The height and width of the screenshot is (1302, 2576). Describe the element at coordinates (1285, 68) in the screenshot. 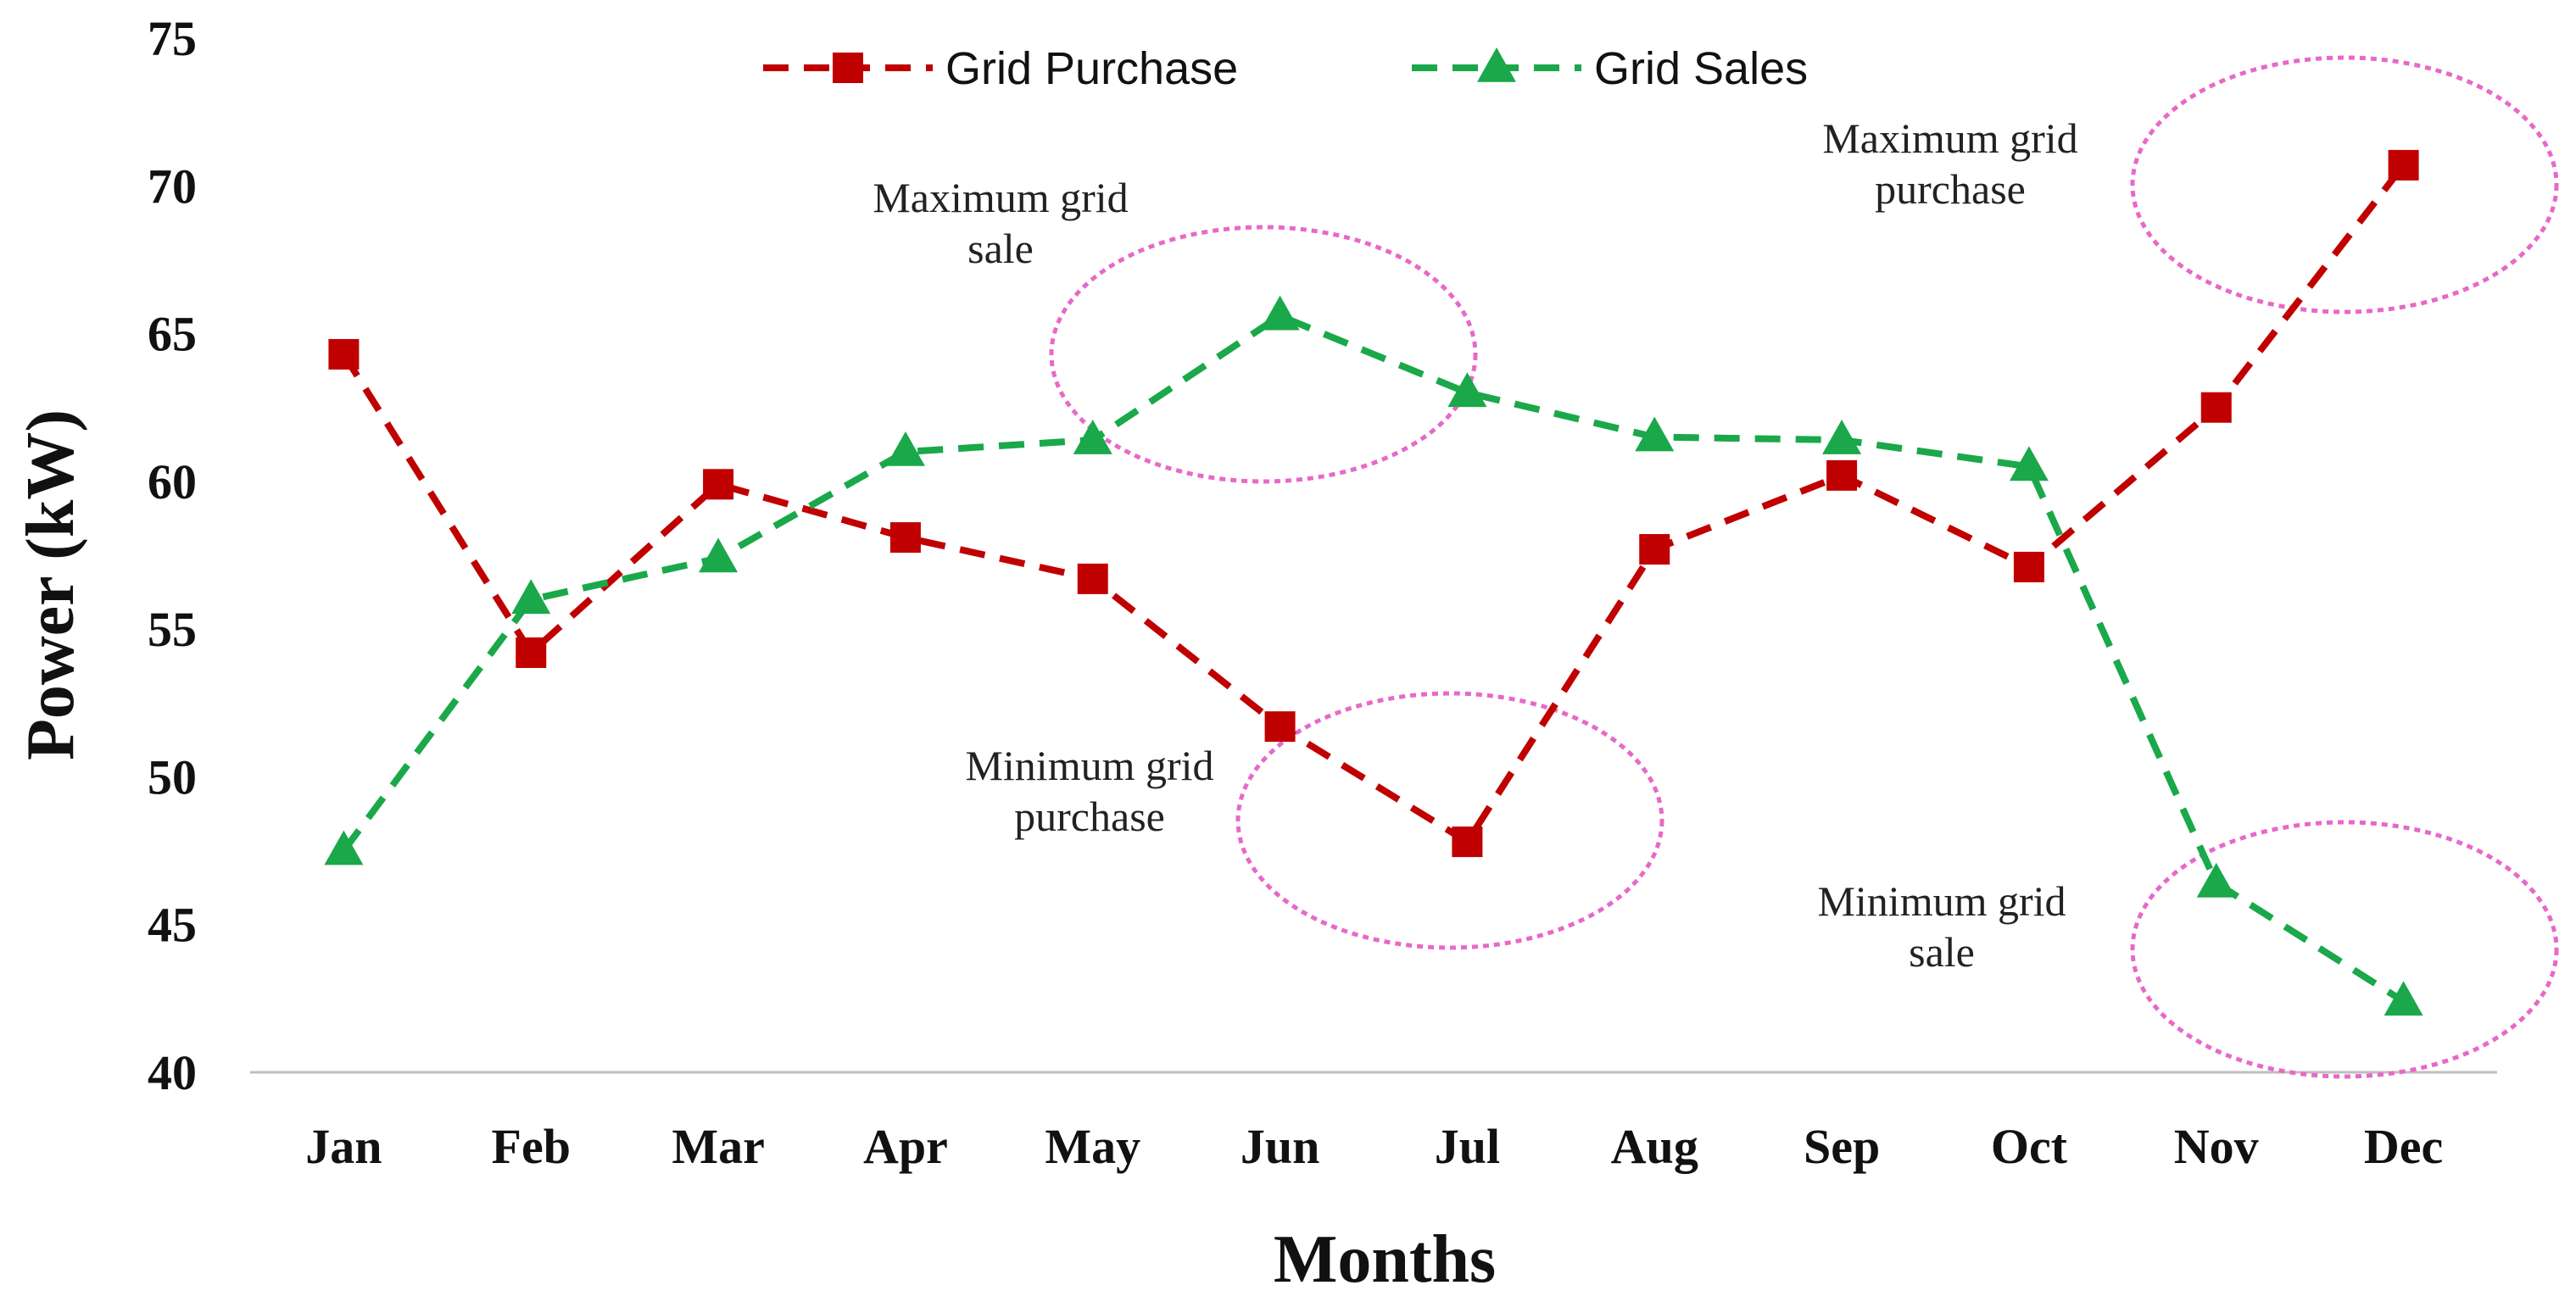

I see `legend: Grid Purchase Grid Sales` at that location.